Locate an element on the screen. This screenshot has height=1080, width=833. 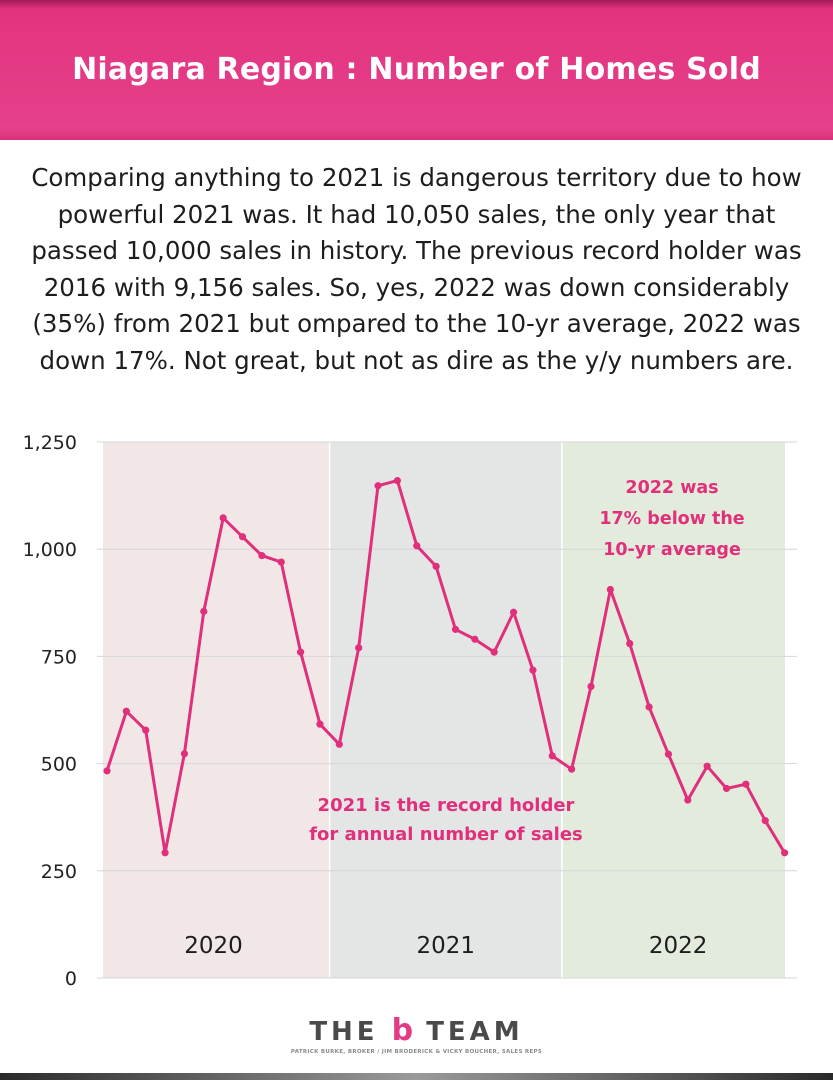
brand-logo: THE b TEAM is located at coordinates (416, 1030).